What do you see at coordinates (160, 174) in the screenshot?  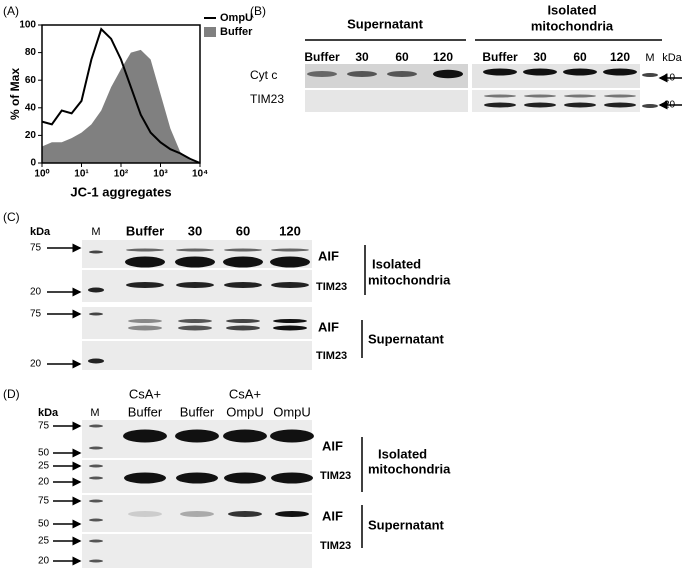 I see `x-tick-label: 10³` at bounding box center [160, 174].